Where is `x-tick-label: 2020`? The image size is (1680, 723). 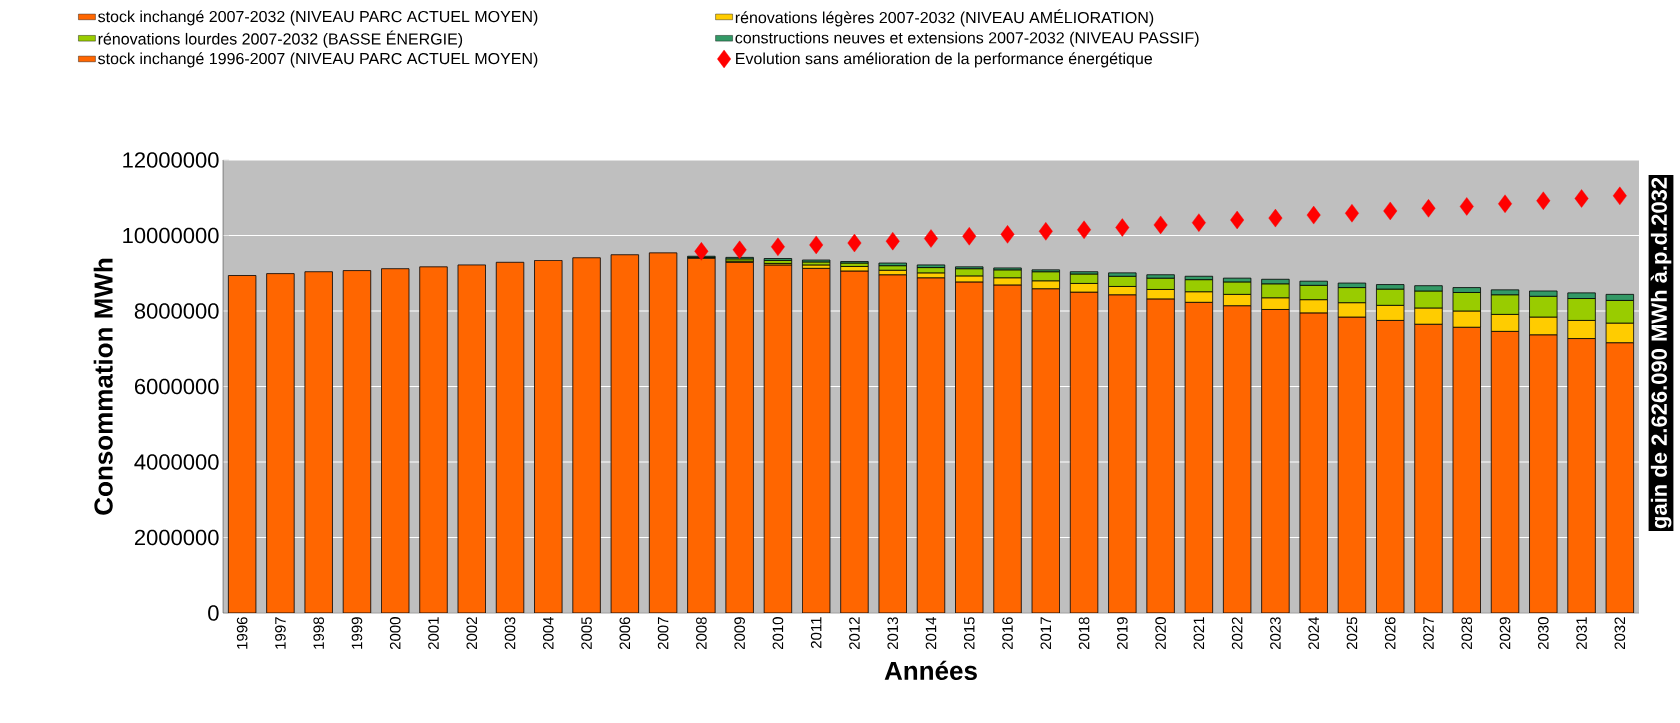 x-tick-label: 2020 is located at coordinates (1160, 633).